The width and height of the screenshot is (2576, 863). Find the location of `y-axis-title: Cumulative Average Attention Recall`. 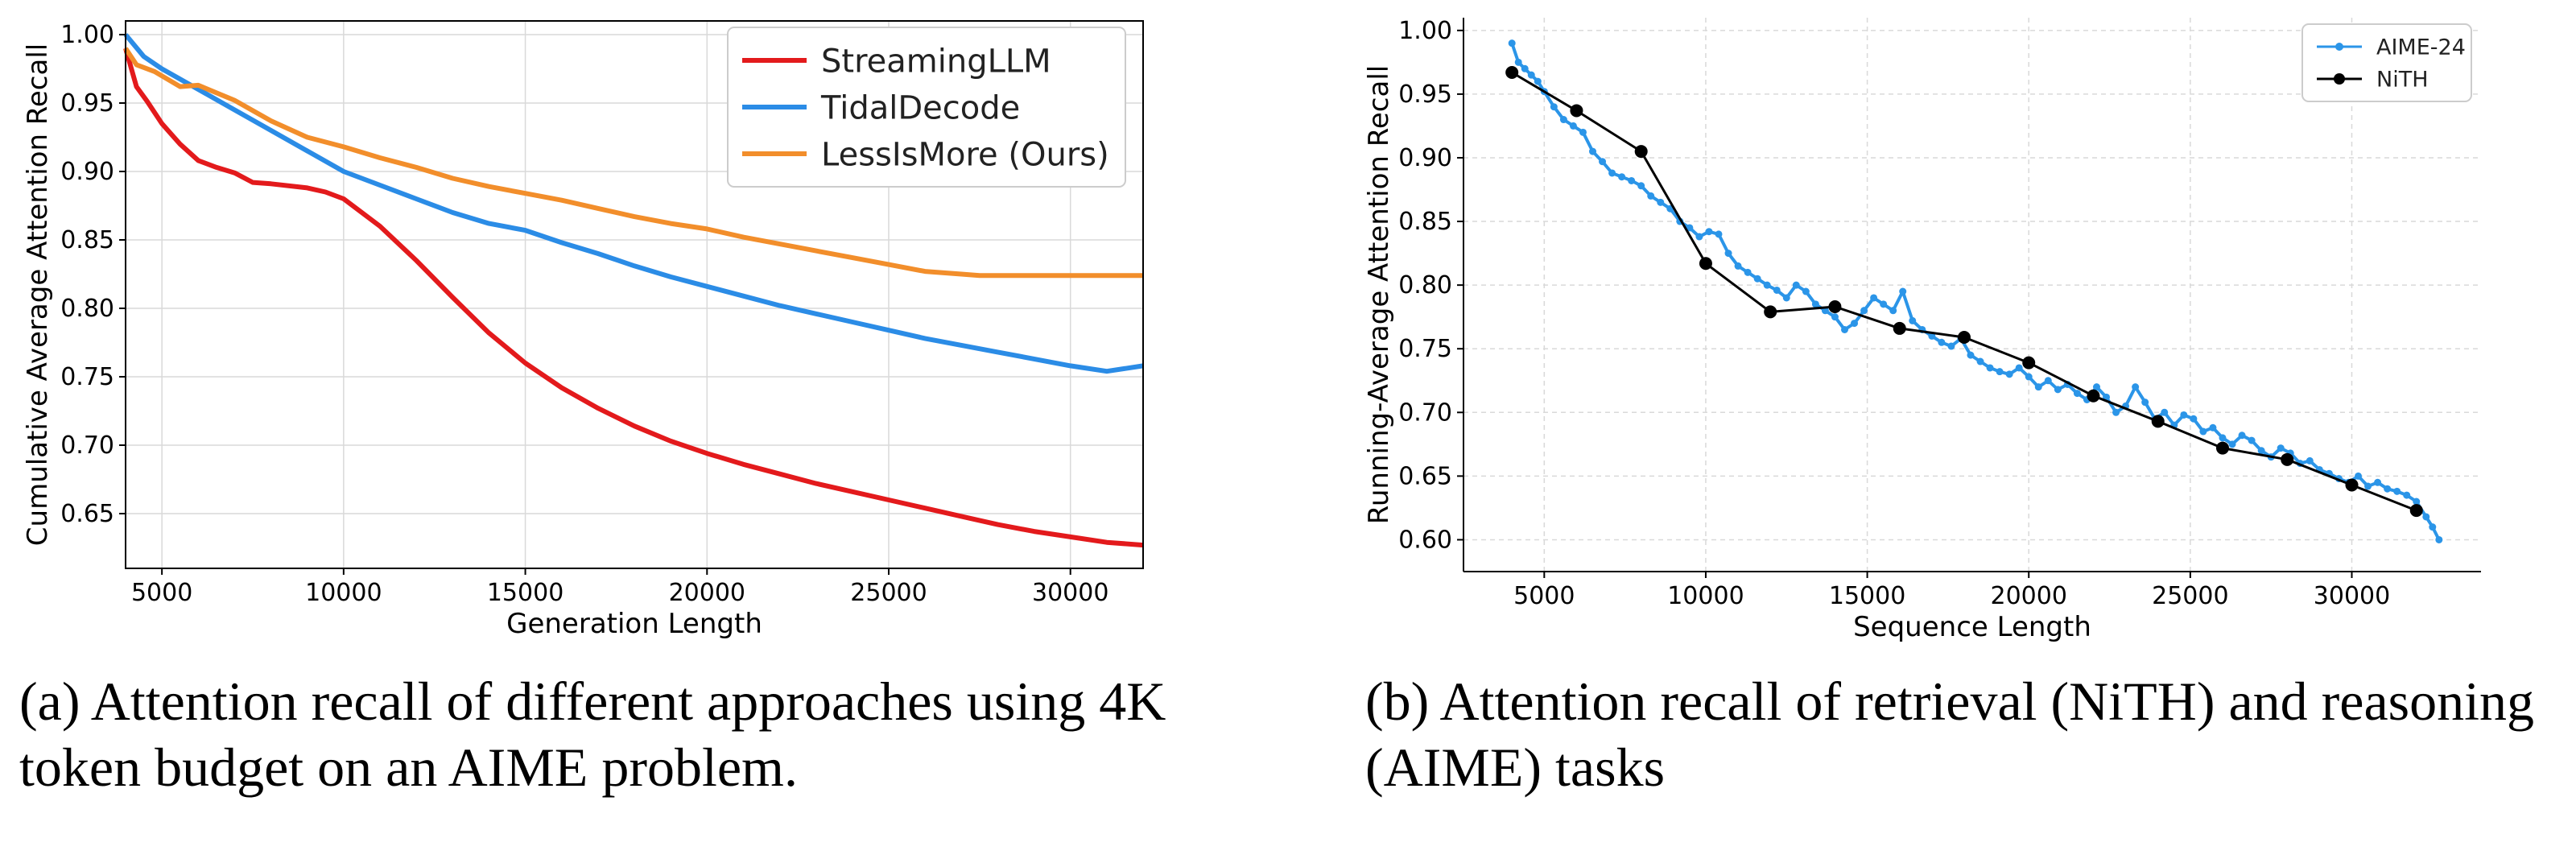

y-axis-title: Cumulative Average Attention Recall is located at coordinates (38, 294).